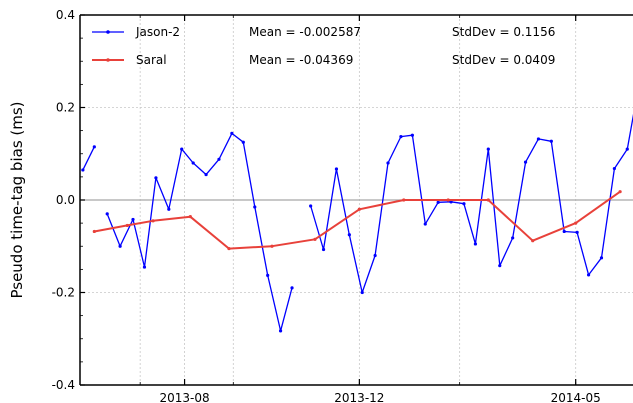 The height and width of the screenshot is (403, 633). Describe the element at coordinates (63, 293) in the screenshot. I see `y-tick-label: -0.2` at that location.